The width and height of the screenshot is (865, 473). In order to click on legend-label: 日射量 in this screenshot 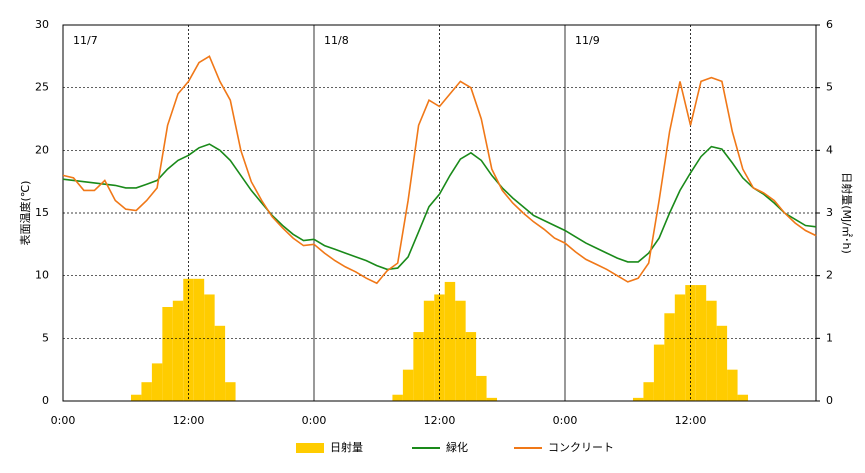, I will do `click(346, 447)`.